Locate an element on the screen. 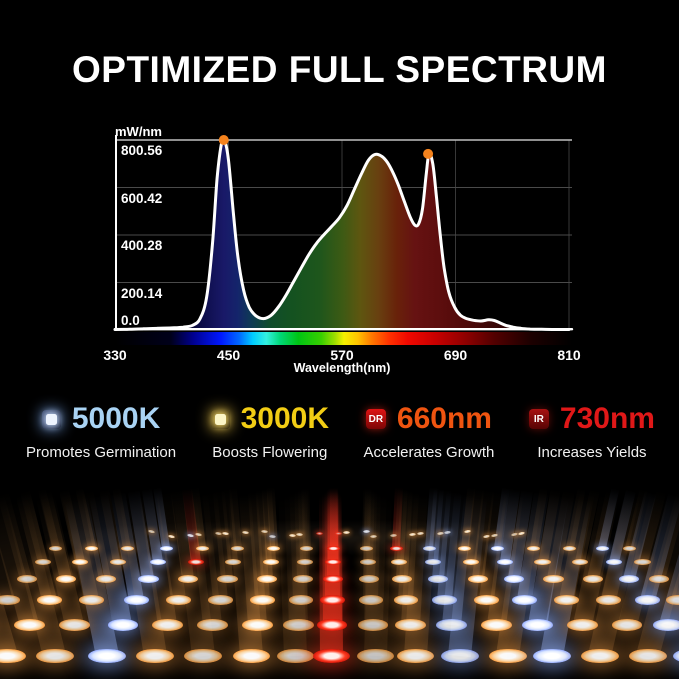 The image size is (679, 679). y-tick-label: 200.14 is located at coordinates (142, 293).